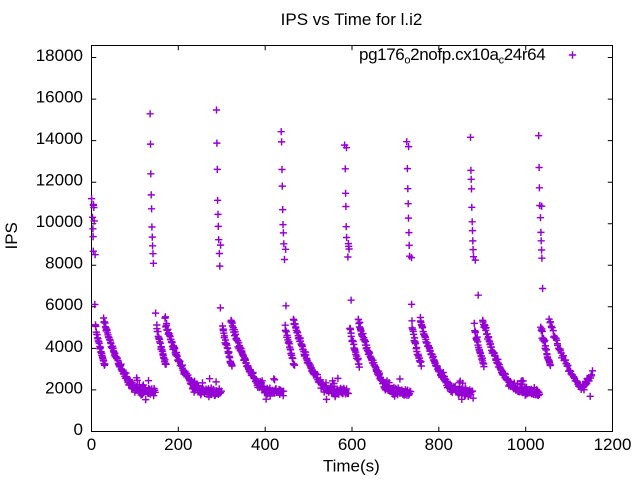 This screenshot has width=640, height=485. What do you see at coordinates (265, 444) in the screenshot?
I see `svg-text: 400` at bounding box center [265, 444].